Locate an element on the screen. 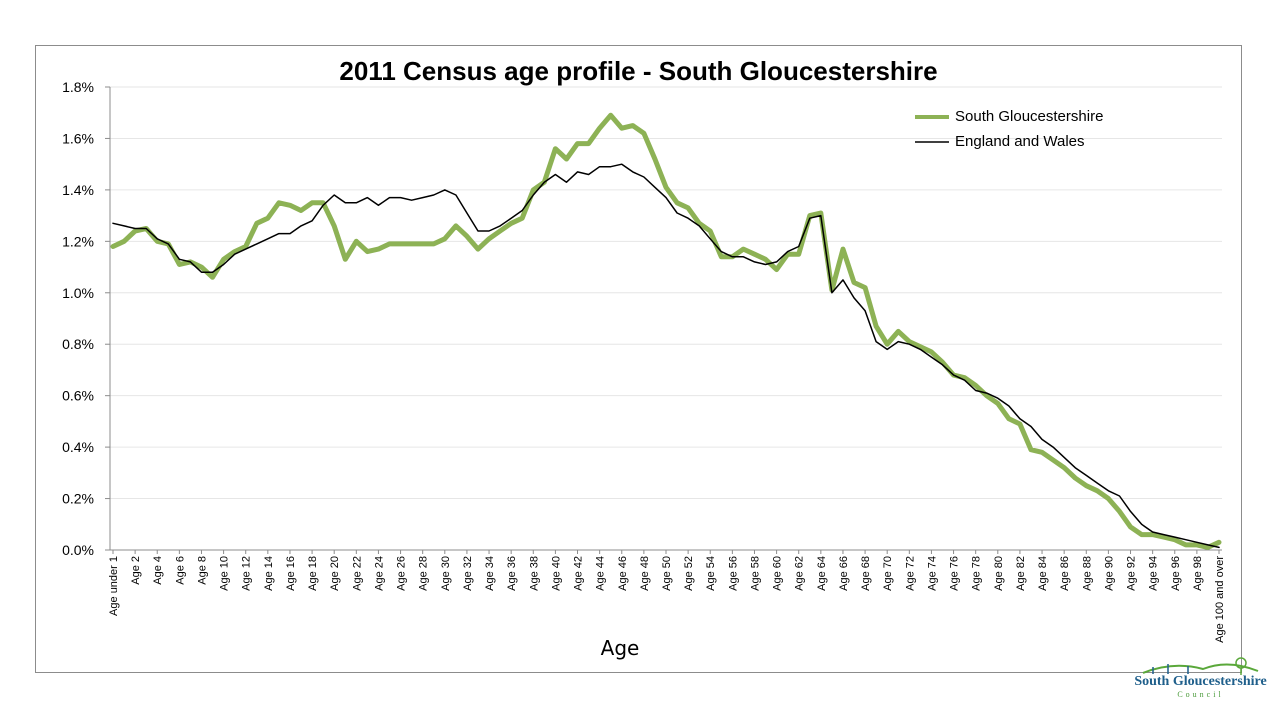 The image size is (1280, 720). x-tick-label: Age 56 is located at coordinates (733, 573).